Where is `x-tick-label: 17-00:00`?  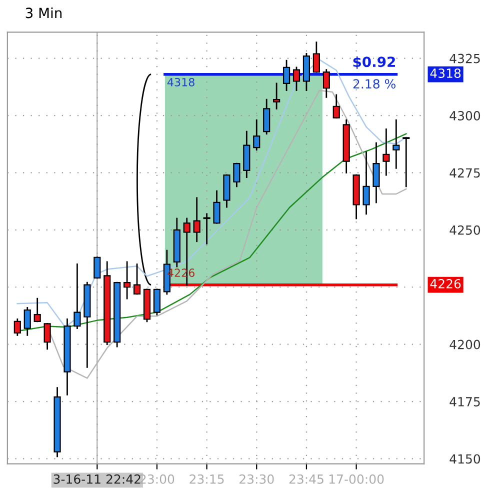
x-tick-label: 17-00:00 is located at coordinates (356, 479).